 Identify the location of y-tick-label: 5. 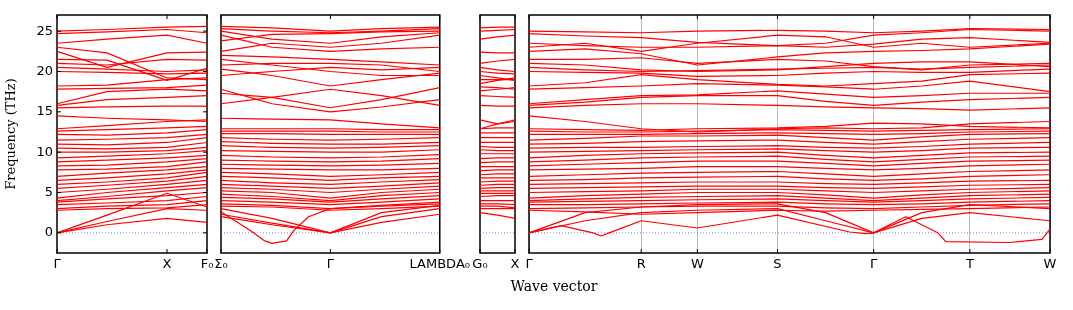
(48, 191).